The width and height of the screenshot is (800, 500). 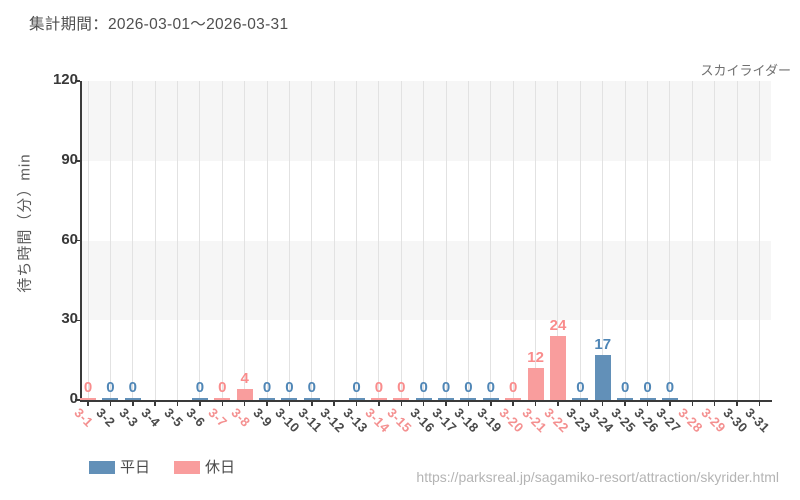 What do you see at coordinates (220, 467) in the screenshot?
I see `holiday-legend-label: 休日` at bounding box center [220, 467].